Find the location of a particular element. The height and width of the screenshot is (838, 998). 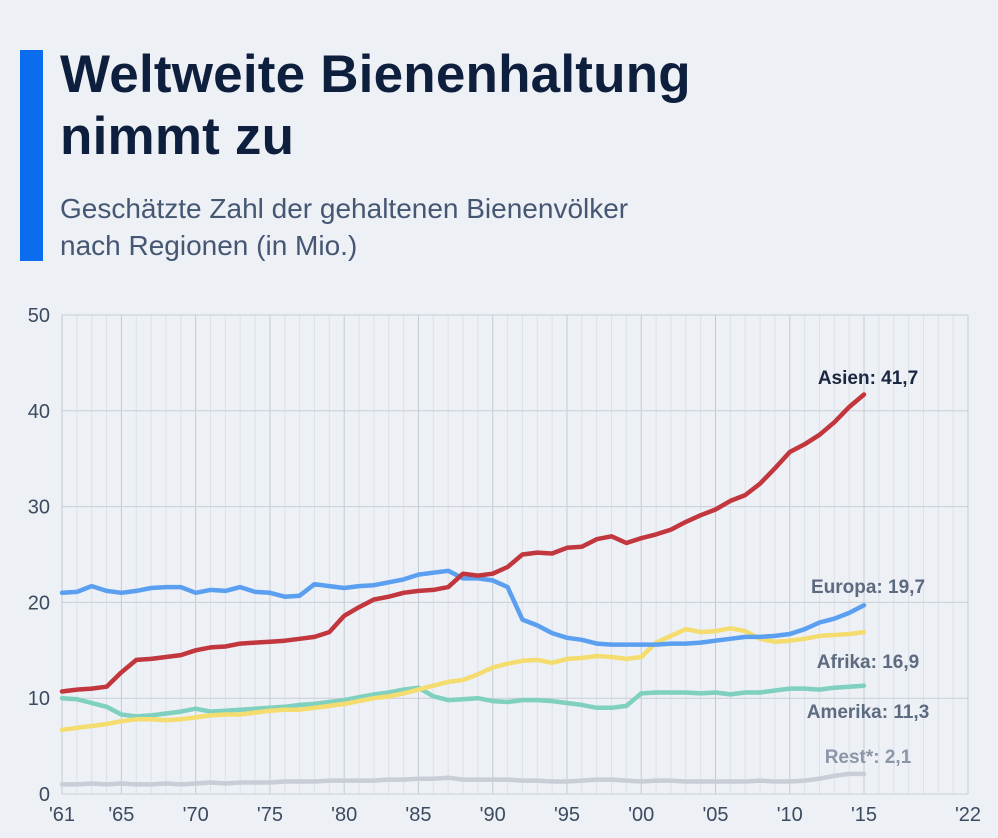

end-label-amerika: Amerika: 11,3 is located at coordinates (868, 712).